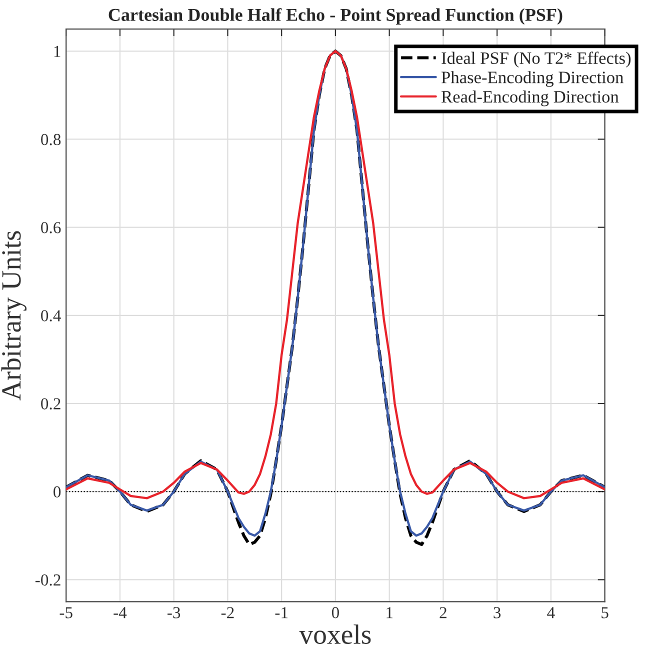 This screenshot has height=647, width=661. I want to click on y-tick-label: 0.8, so click(51, 140).